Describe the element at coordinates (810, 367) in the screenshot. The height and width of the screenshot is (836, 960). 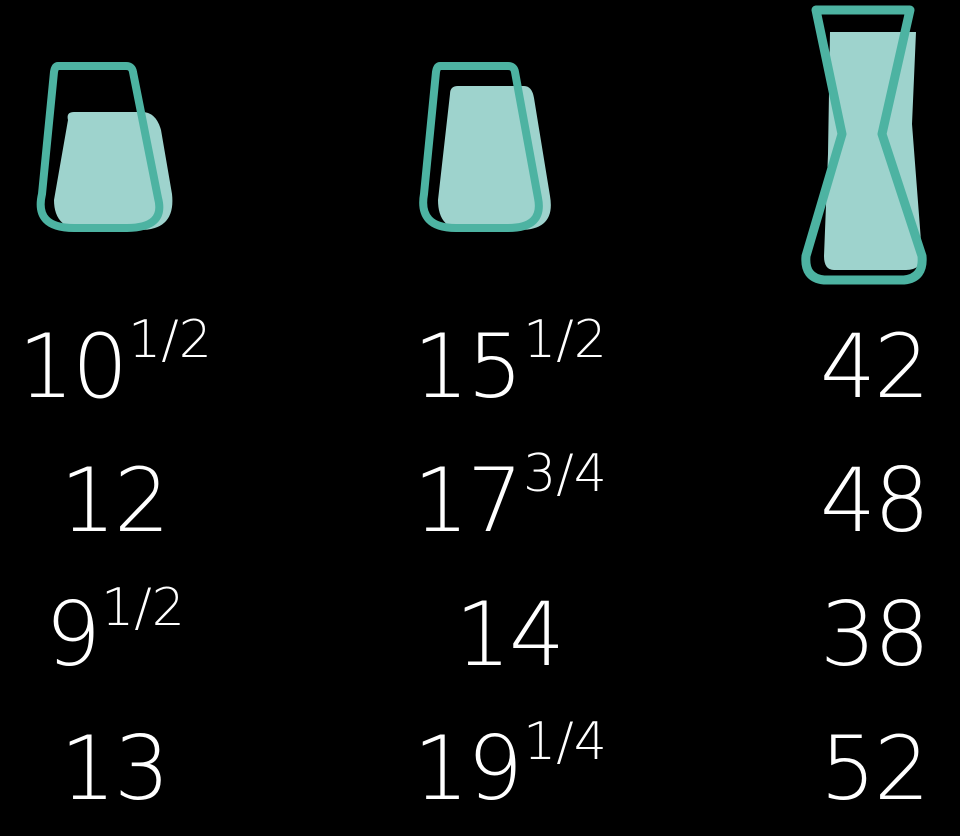
I see `value-row: 42` at that location.